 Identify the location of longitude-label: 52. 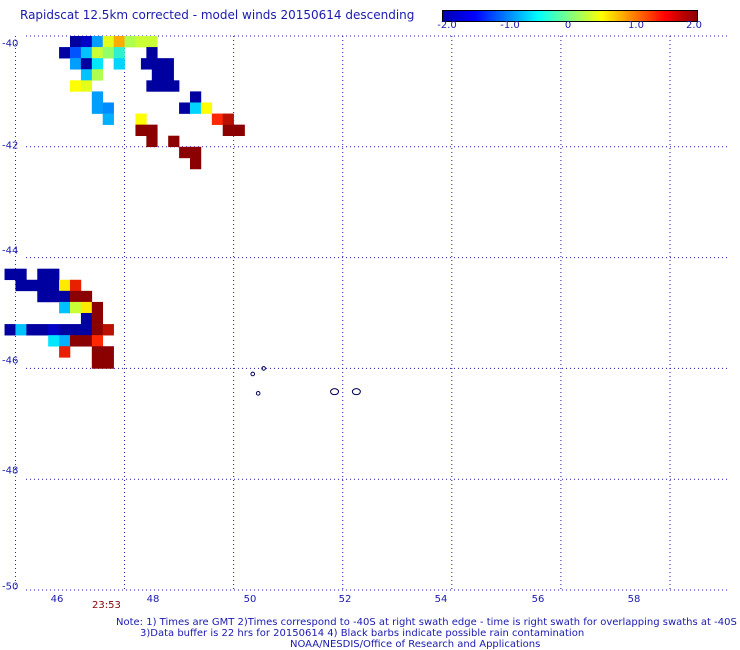
(345, 599).